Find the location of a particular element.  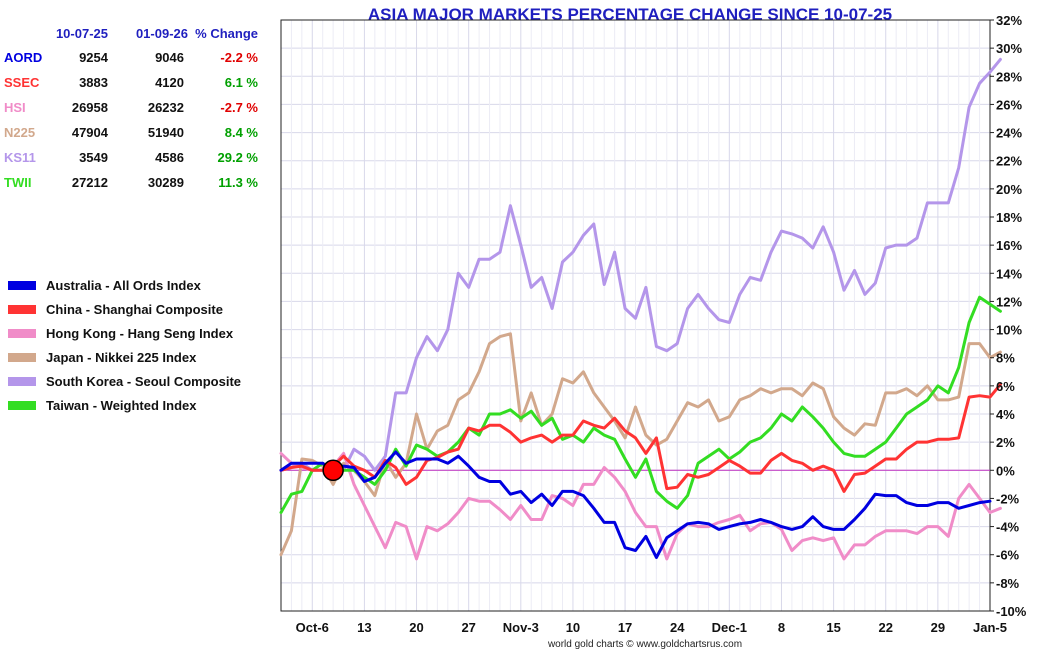

y-tick-label: 30% is located at coordinates (1009, 48).